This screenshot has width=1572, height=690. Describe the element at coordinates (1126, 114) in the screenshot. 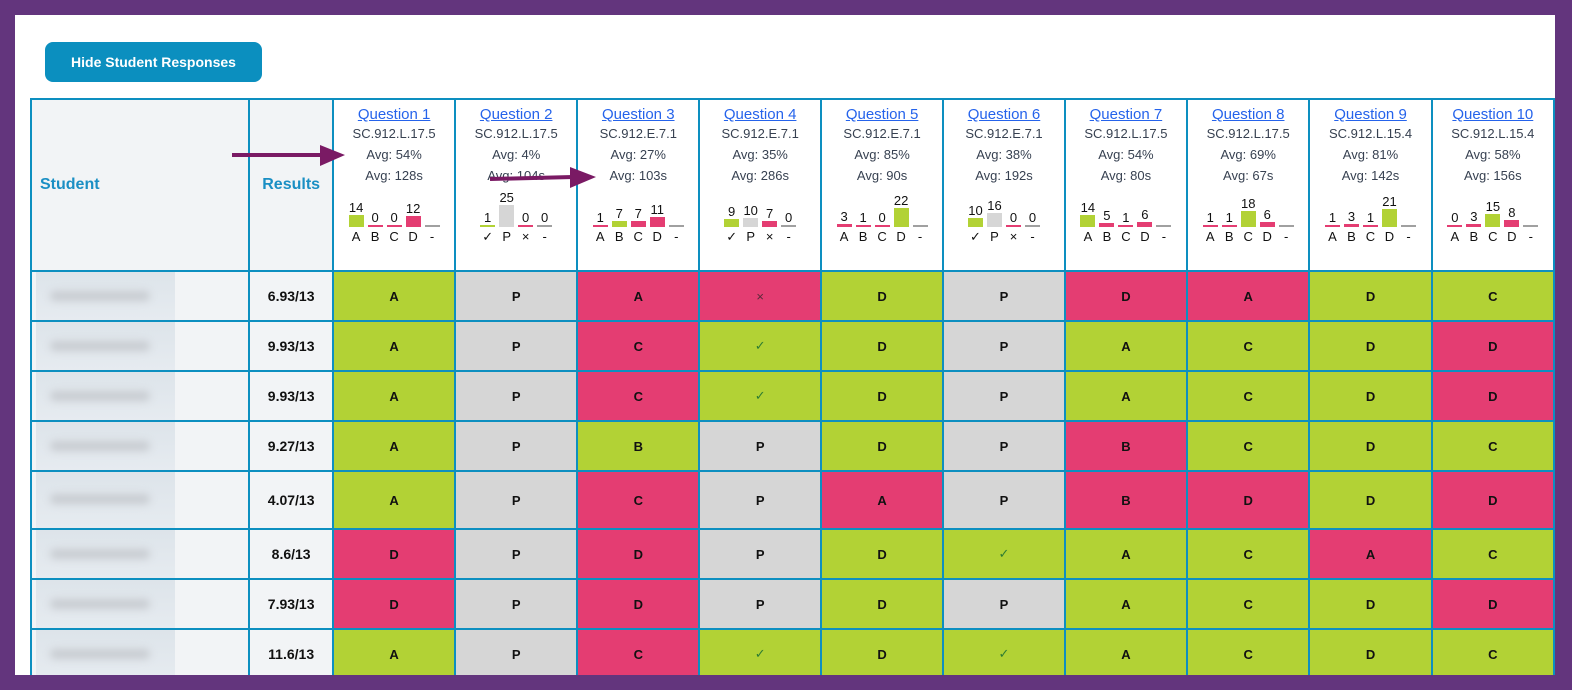

I see `question-link: Question 7` at that location.